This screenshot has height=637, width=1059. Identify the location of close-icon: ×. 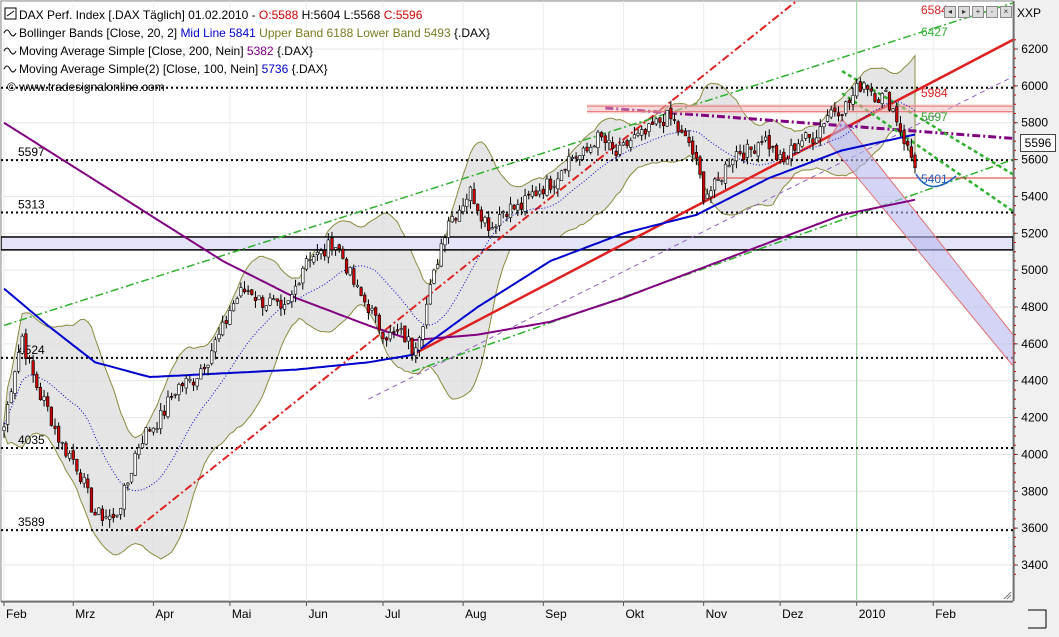
(1006, 12).